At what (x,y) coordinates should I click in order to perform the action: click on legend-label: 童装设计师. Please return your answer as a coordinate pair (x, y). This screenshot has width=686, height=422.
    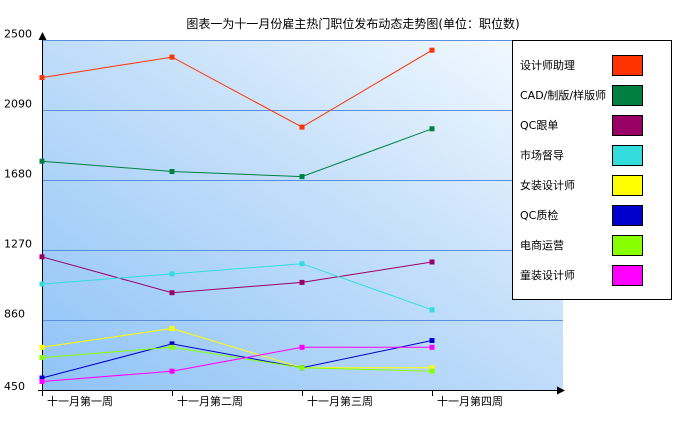
    Looking at the image, I should click on (547, 275).